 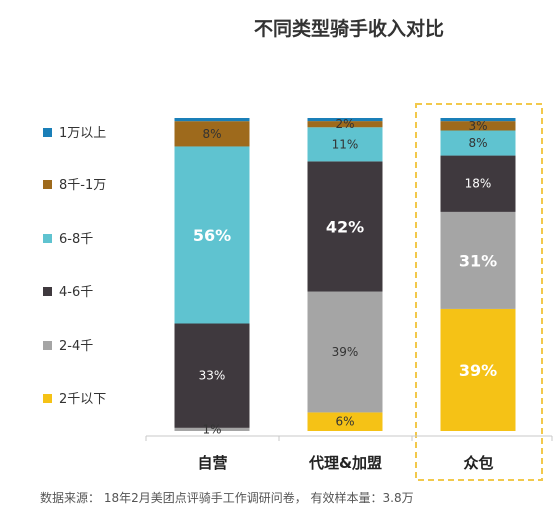 I want to click on data-label: 31%, so click(x=478, y=260).